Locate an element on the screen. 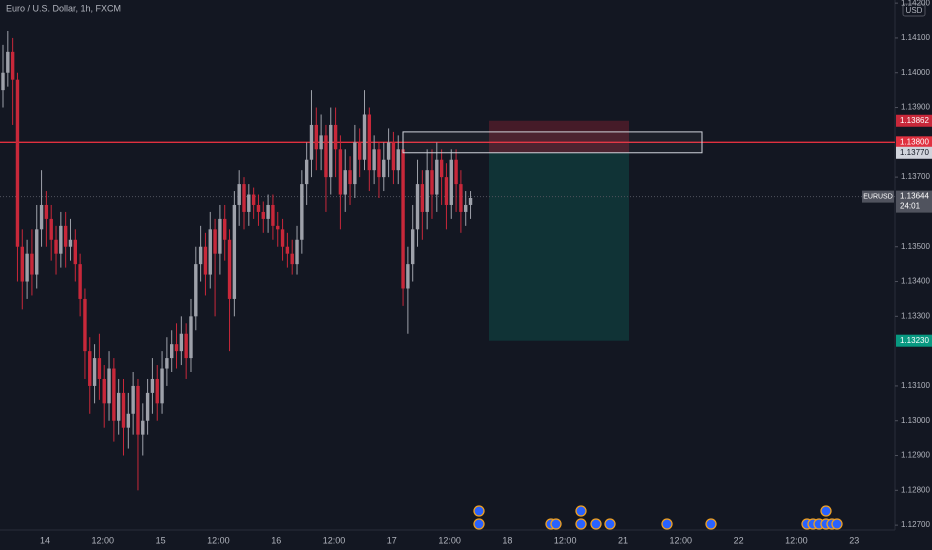 The height and width of the screenshot is (550, 932). zone-rectangle is located at coordinates (552, 142).